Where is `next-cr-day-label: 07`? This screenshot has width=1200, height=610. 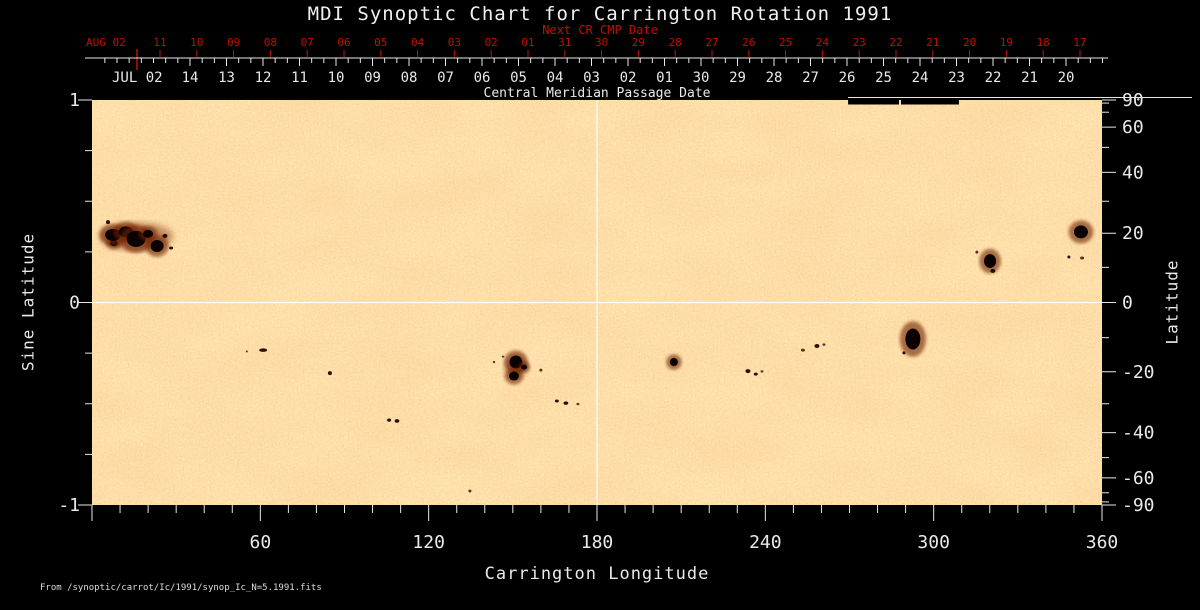 next-cr-day-label: 07 is located at coordinates (307, 42).